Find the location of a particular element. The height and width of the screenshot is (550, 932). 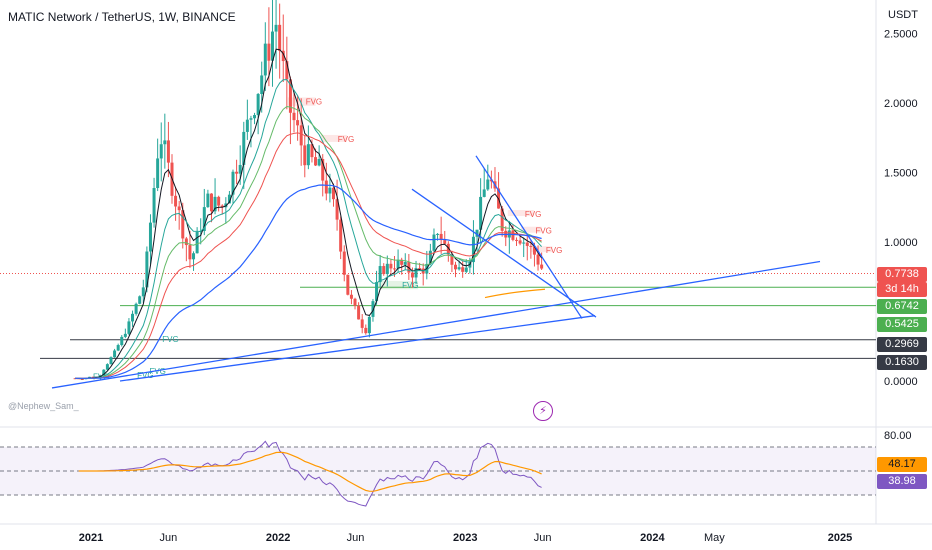

rsi-ma-tag: 48.17 is located at coordinates (902, 464).